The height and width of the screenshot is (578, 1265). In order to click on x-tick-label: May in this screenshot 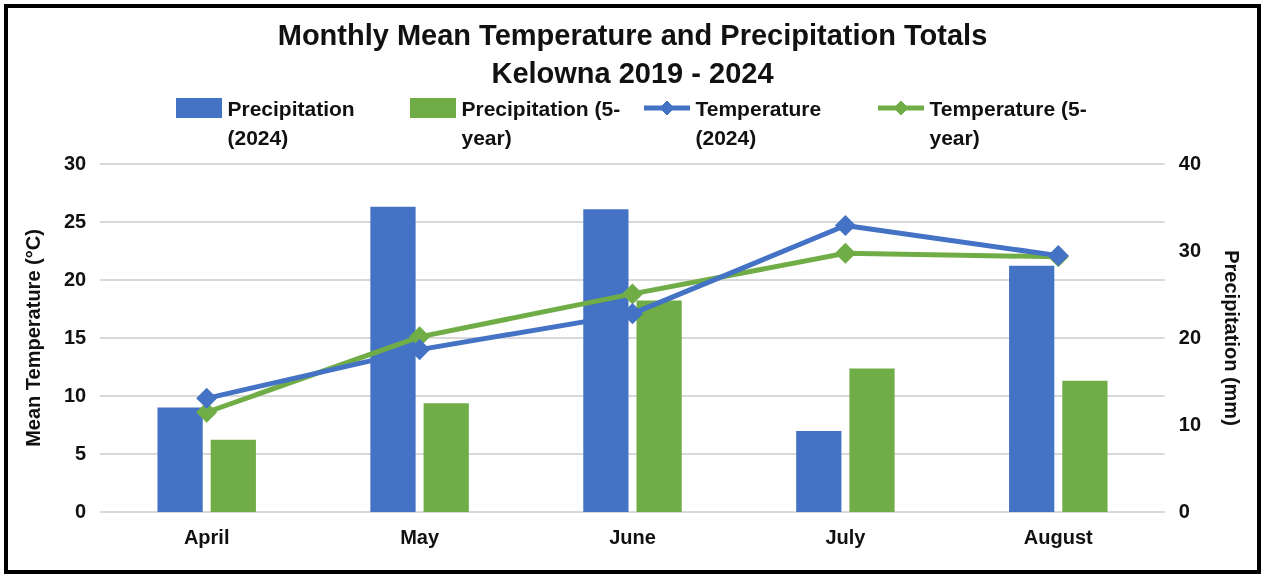, I will do `click(420, 536)`.